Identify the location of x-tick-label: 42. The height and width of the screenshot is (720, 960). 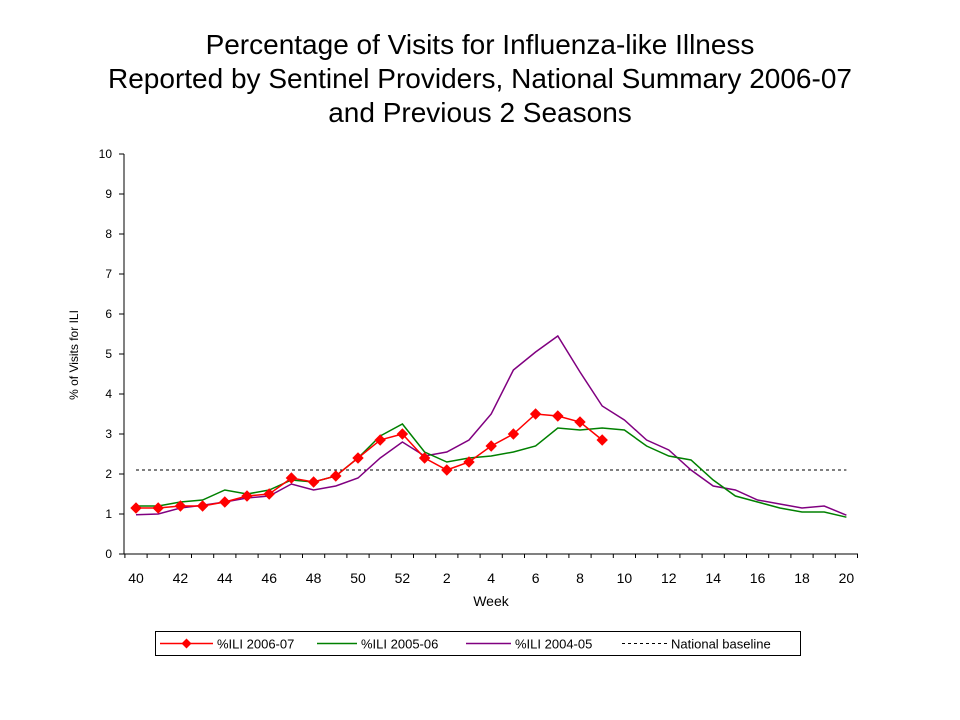
(181, 578).